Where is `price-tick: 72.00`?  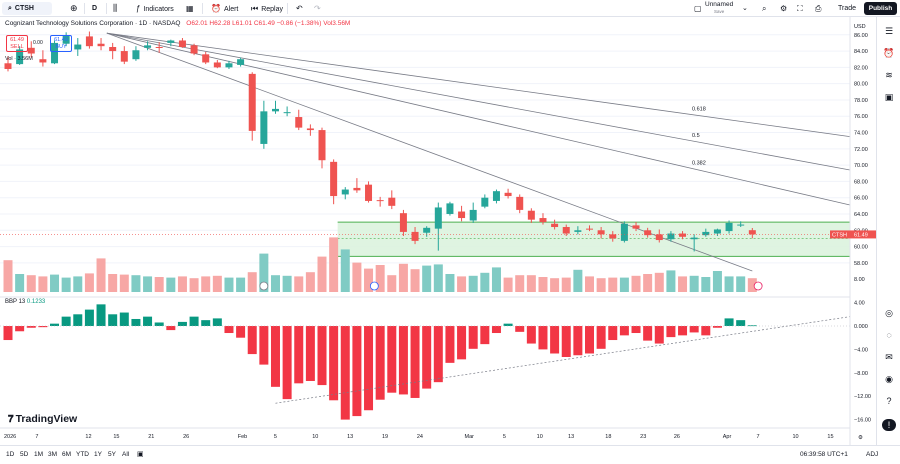 price-tick: 72.00 is located at coordinates (861, 150).